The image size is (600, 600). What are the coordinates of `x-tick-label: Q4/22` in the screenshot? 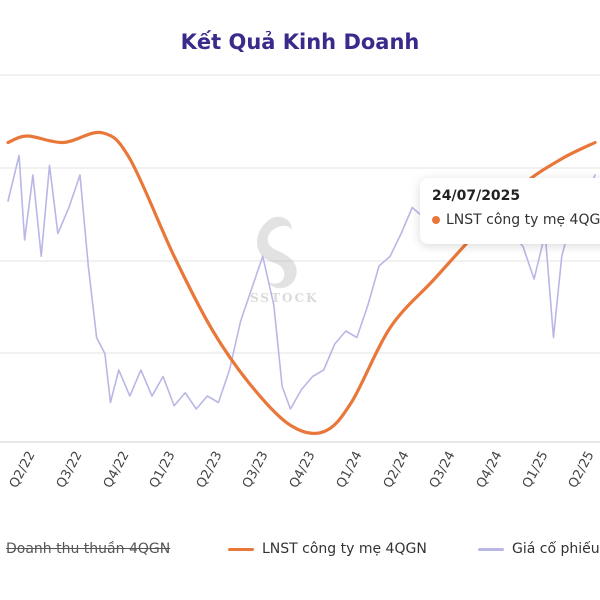 It's located at (117, 470).